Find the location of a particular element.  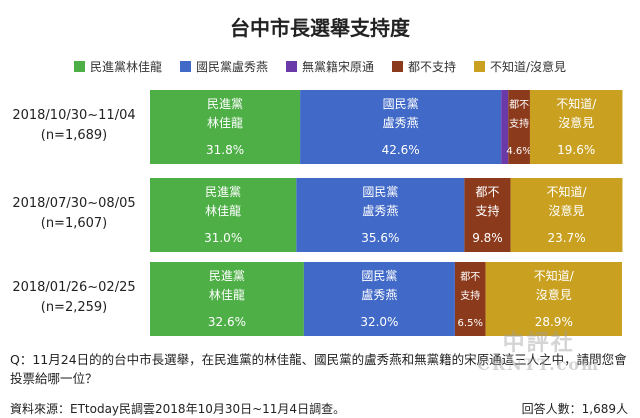

legend-label: 都不支持 is located at coordinates (431, 67).